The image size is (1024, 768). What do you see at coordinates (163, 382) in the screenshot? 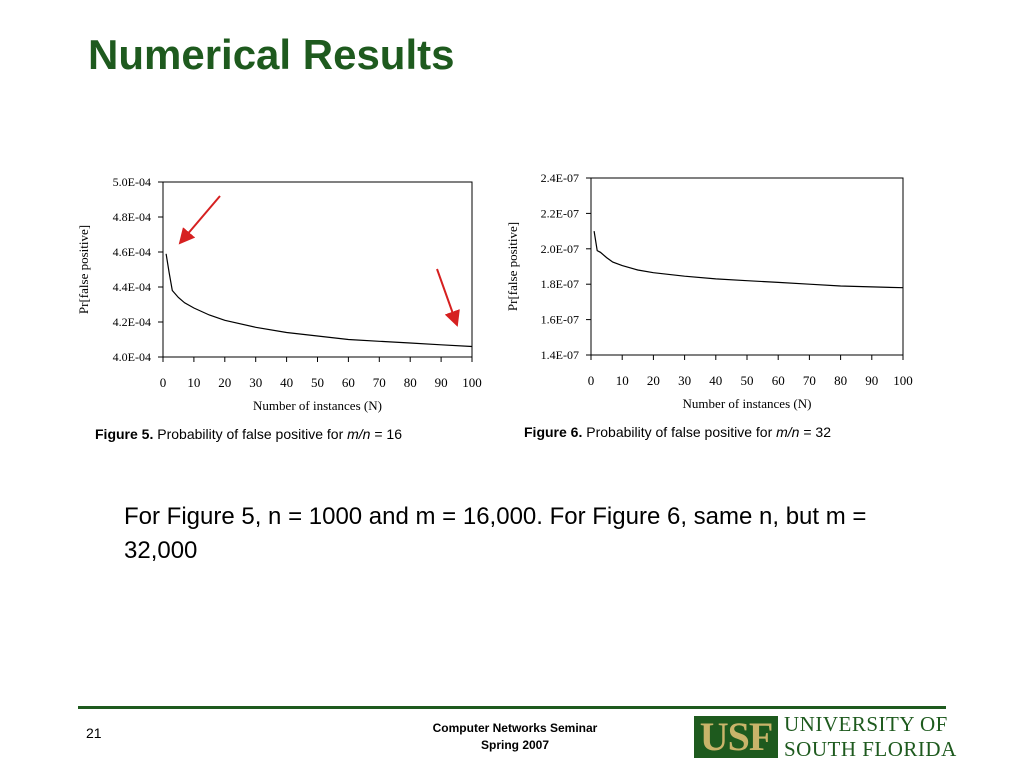
I see `fig5-x-tick-label: 0` at bounding box center [163, 382].